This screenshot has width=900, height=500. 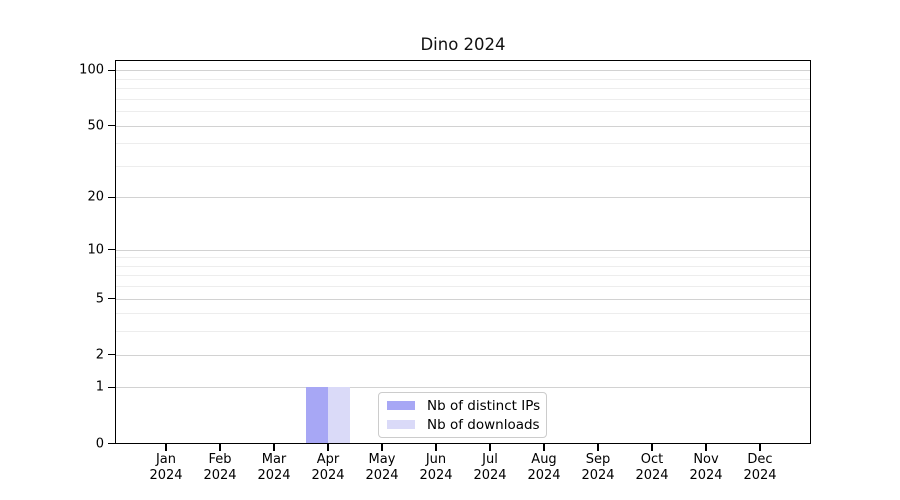 What do you see at coordinates (760, 467) in the screenshot?
I see `x-tick-label: Dec 2024` at bounding box center [760, 467].